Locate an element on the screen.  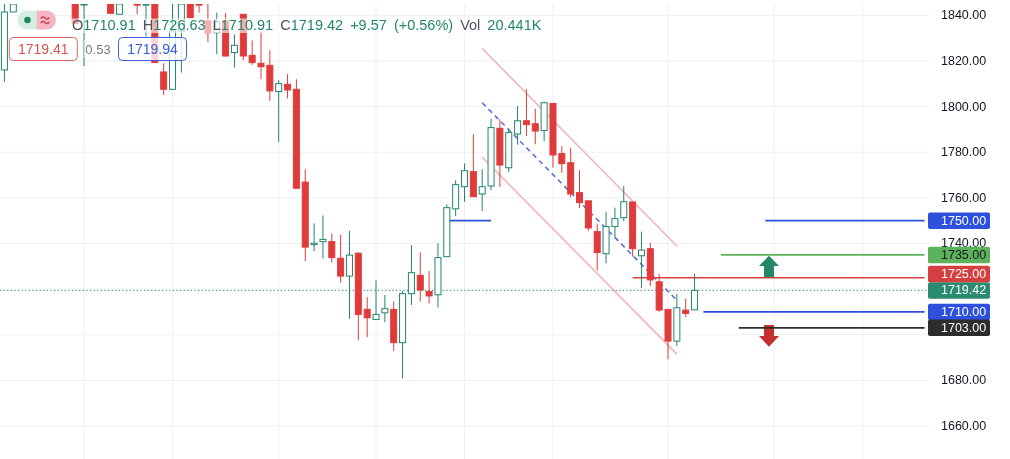
y-tick-label: 1660.00 is located at coordinates (964, 425).